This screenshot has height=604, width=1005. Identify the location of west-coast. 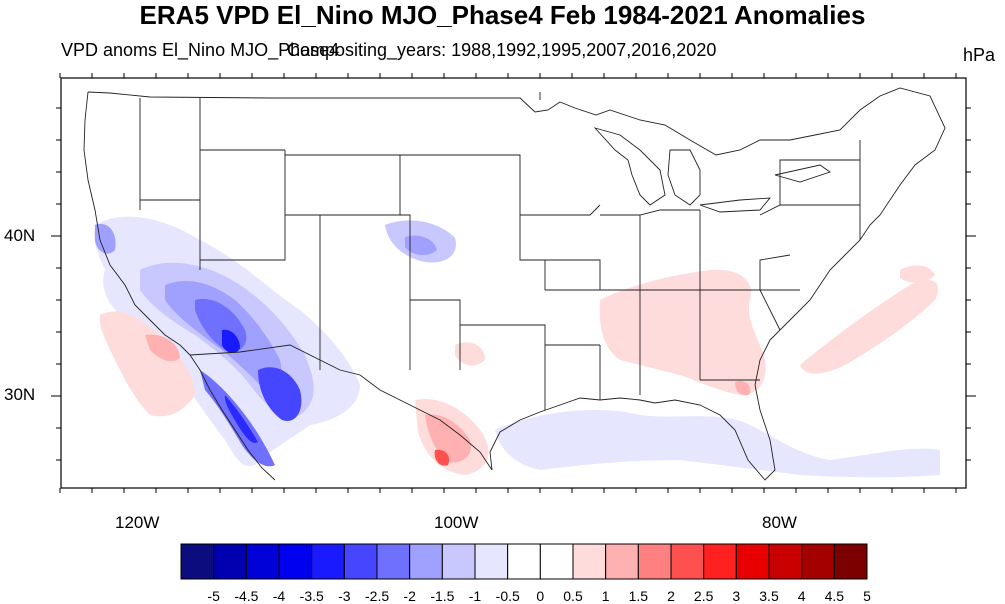
(137, 223).